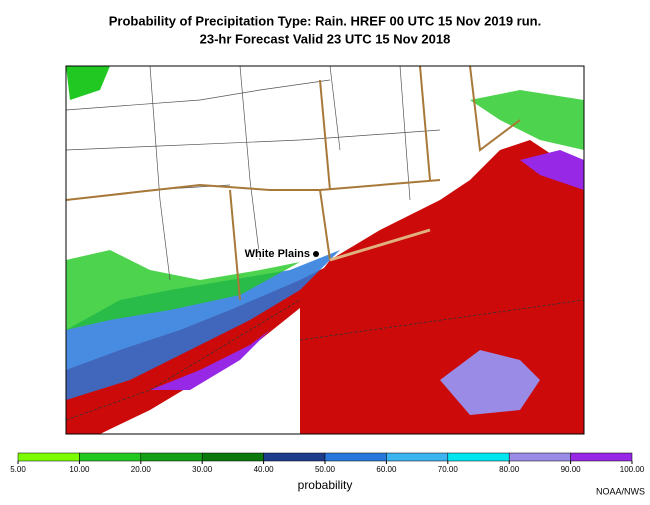 The image size is (650, 505). I want to click on colorbar-tick-label: 90.00, so click(571, 469).